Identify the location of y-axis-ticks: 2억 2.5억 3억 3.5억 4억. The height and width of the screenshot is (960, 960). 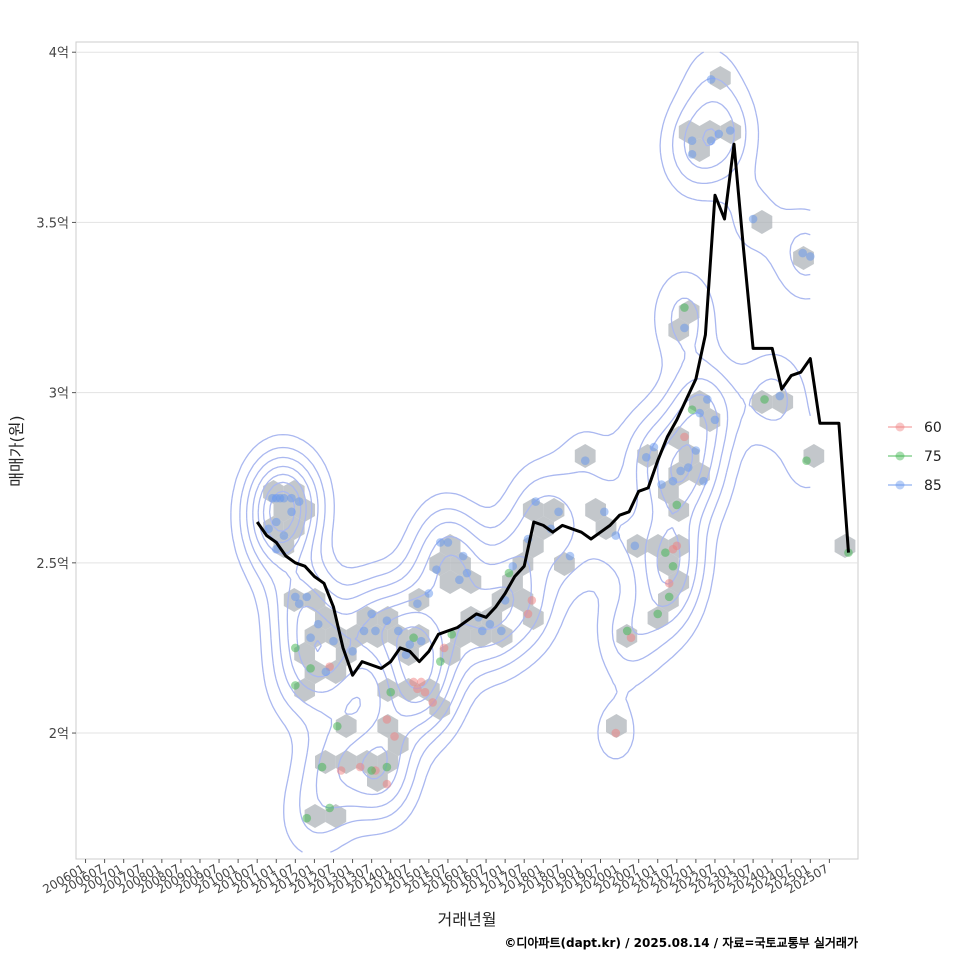
(56, 394).